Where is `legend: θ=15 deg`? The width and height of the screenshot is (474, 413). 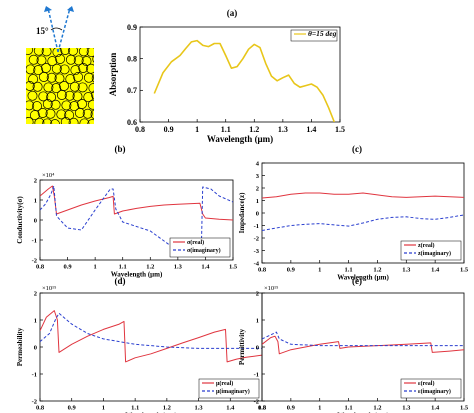 legend: θ=15 deg is located at coordinates (314, 35).